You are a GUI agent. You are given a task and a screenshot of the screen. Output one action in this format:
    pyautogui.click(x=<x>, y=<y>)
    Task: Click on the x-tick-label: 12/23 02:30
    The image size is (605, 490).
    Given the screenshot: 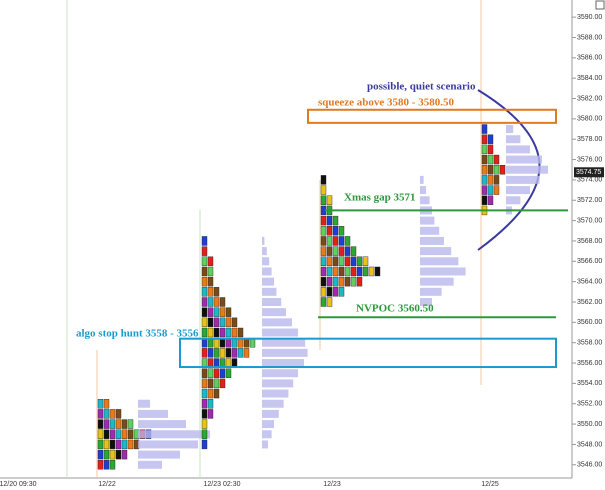 What is the action you would take?
    pyautogui.click(x=222, y=484)
    